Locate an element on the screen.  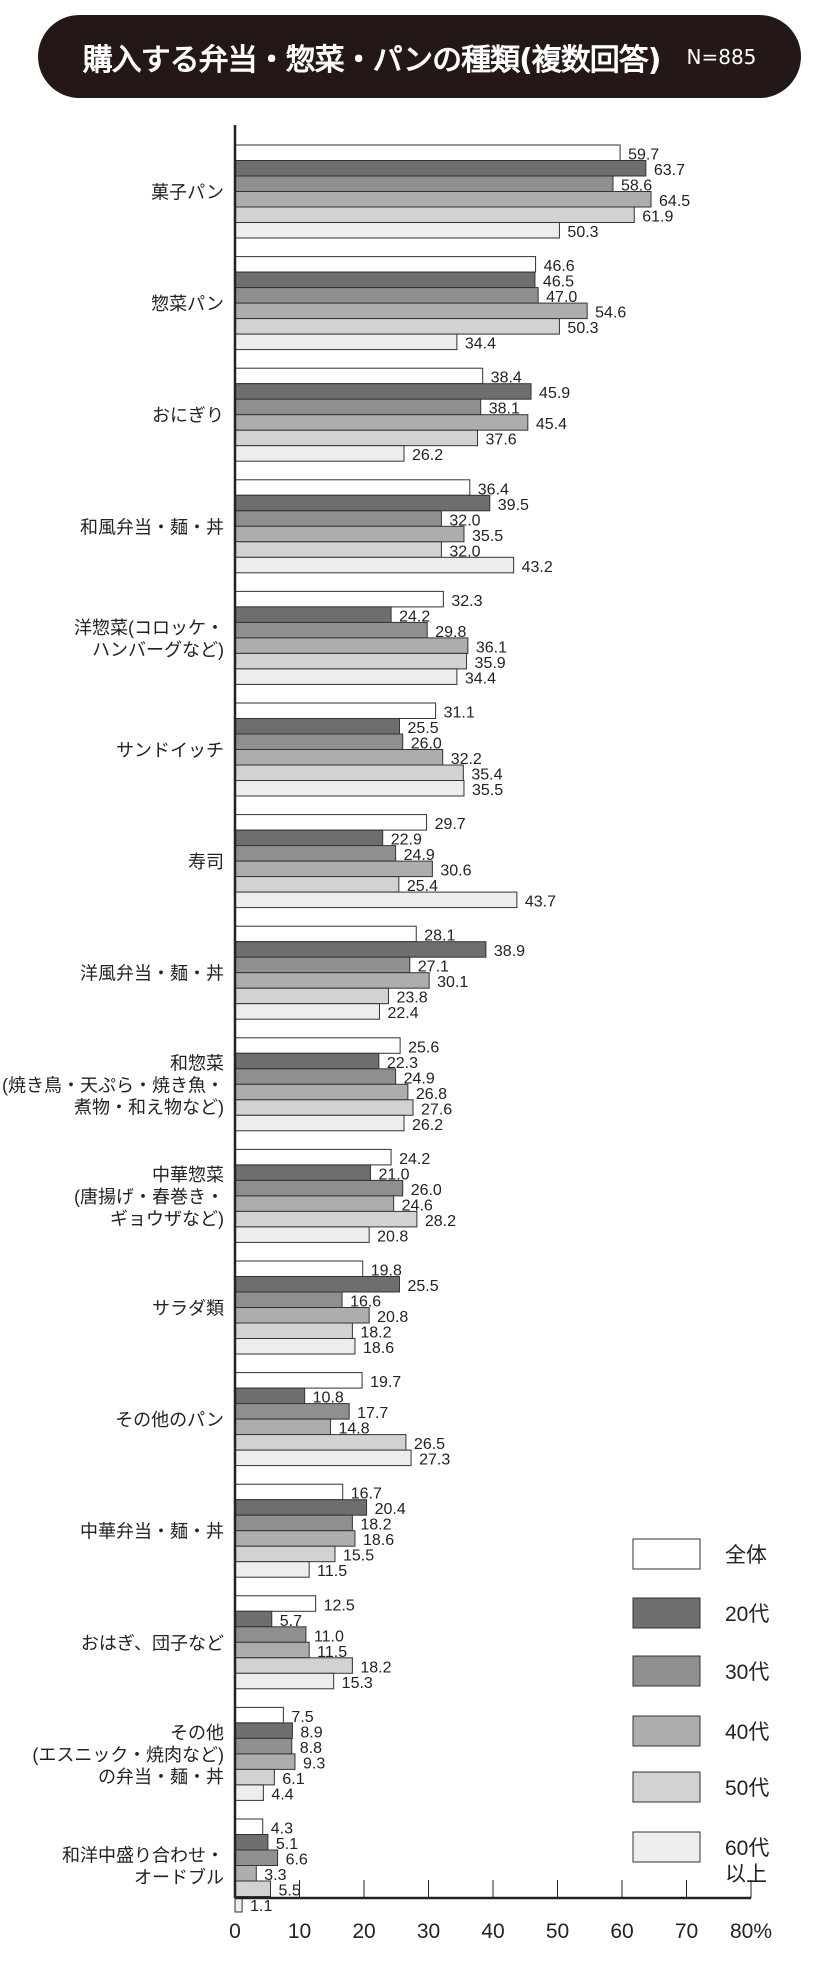
data-label: 7.5 is located at coordinates (302, 1717).